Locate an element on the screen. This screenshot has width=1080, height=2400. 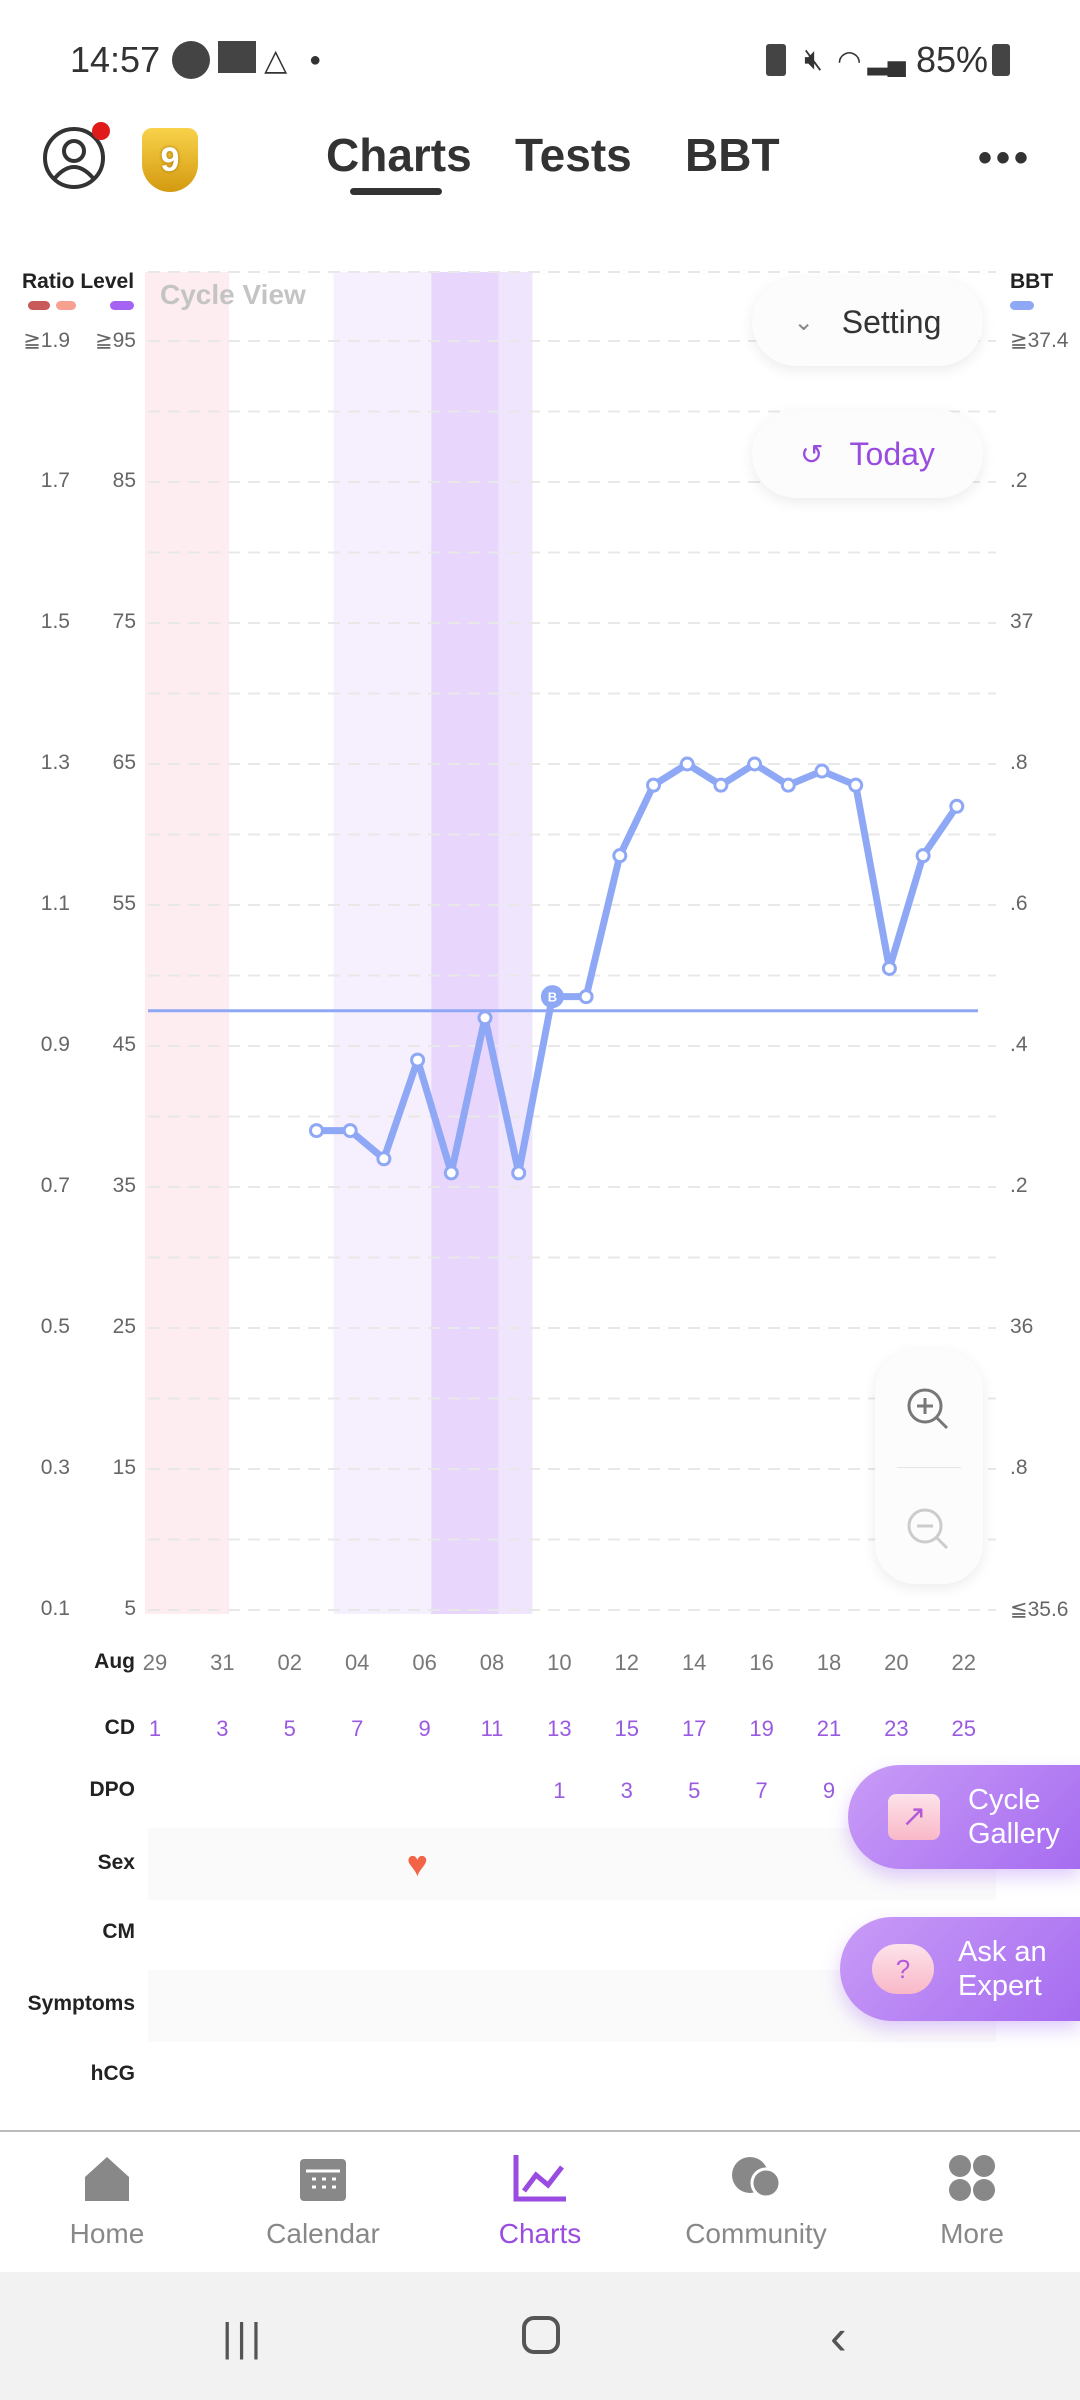
coverline-marker-label: B is located at coordinates (552, 997).